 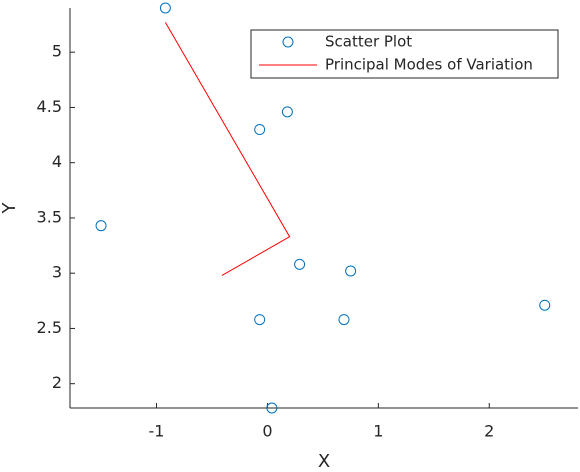 I want to click on x-tick-label: -1, so click(x=157, y=431).